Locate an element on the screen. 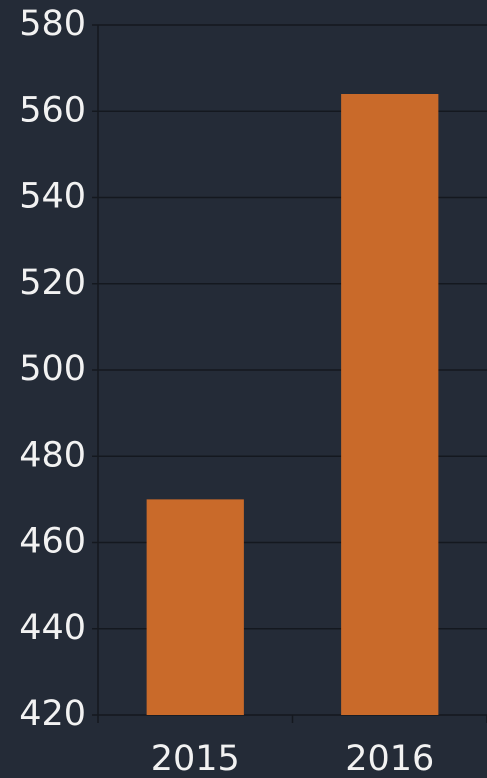  x-tick-label: 2015 is located at coordinates (195, 758).